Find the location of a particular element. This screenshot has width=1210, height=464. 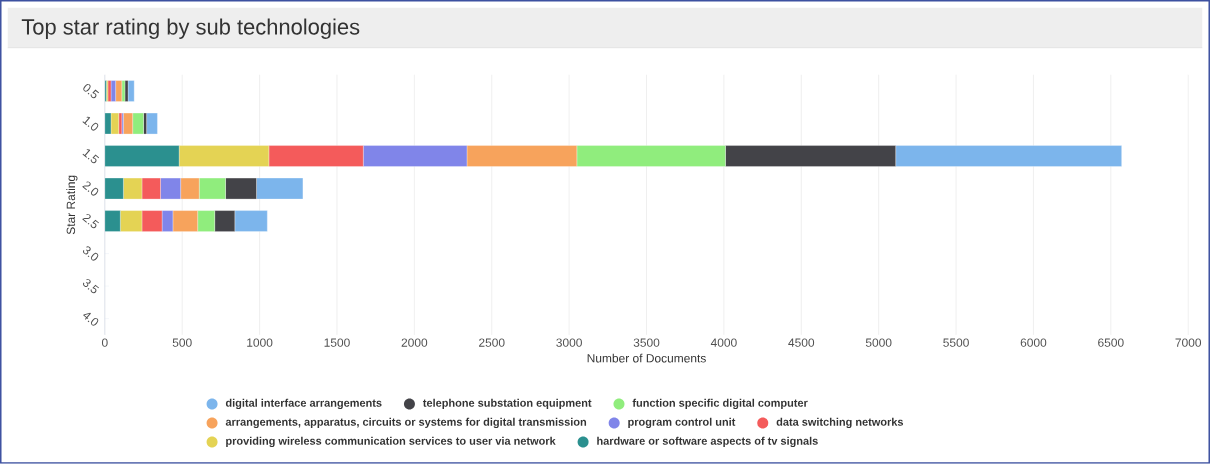

x-tick-label: 4500 is located at coordinates (801, 343).